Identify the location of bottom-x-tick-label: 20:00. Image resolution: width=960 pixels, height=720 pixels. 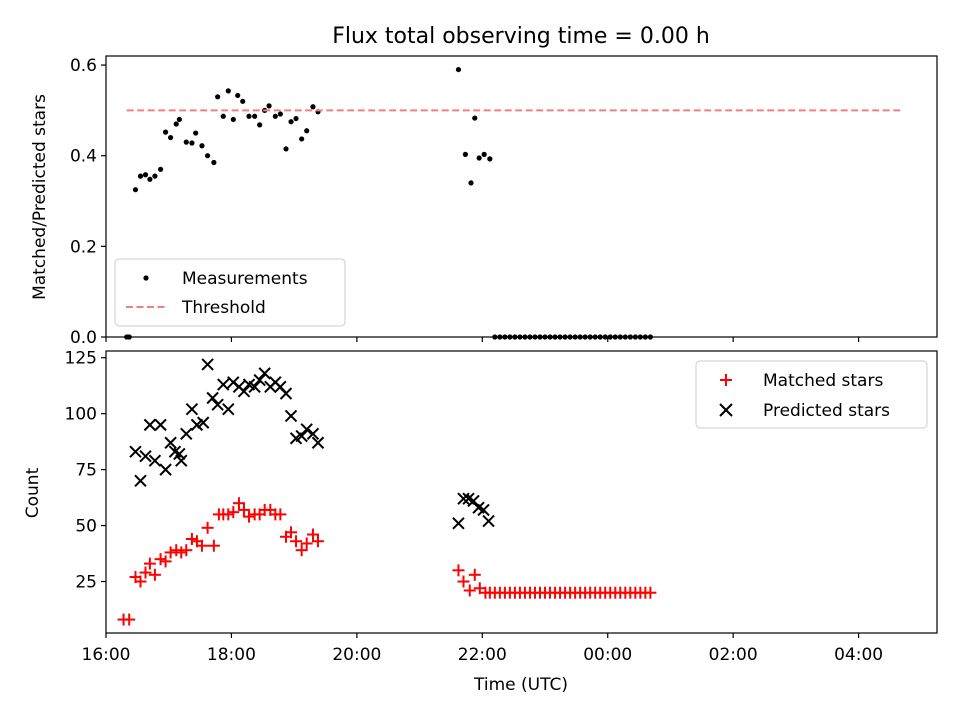
(356, 655).